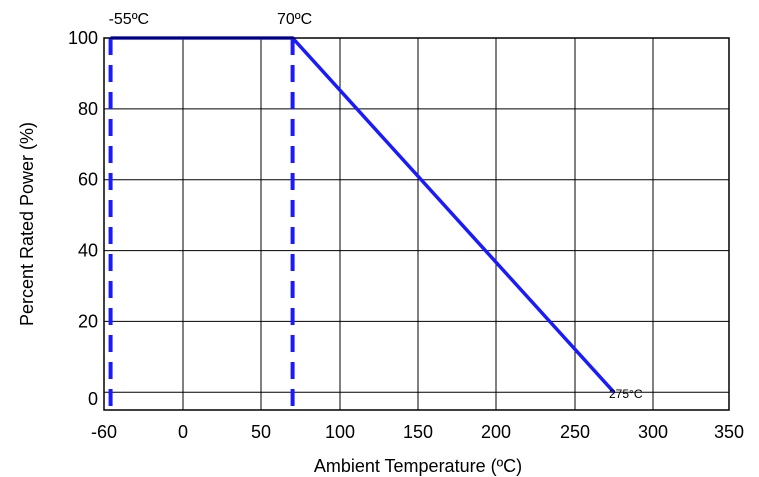  What do you see at coordinates (261, 432) in the screenshot?
I see `x-tick-label: 50` at bounding box center [261, 432].